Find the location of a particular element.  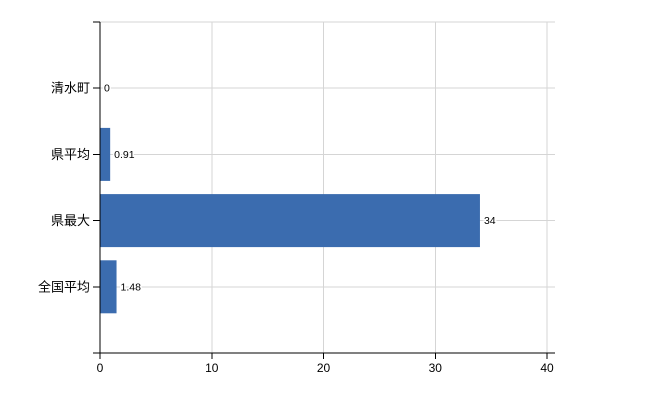

category-label: 清水町 is located at coordinates (70, 88).